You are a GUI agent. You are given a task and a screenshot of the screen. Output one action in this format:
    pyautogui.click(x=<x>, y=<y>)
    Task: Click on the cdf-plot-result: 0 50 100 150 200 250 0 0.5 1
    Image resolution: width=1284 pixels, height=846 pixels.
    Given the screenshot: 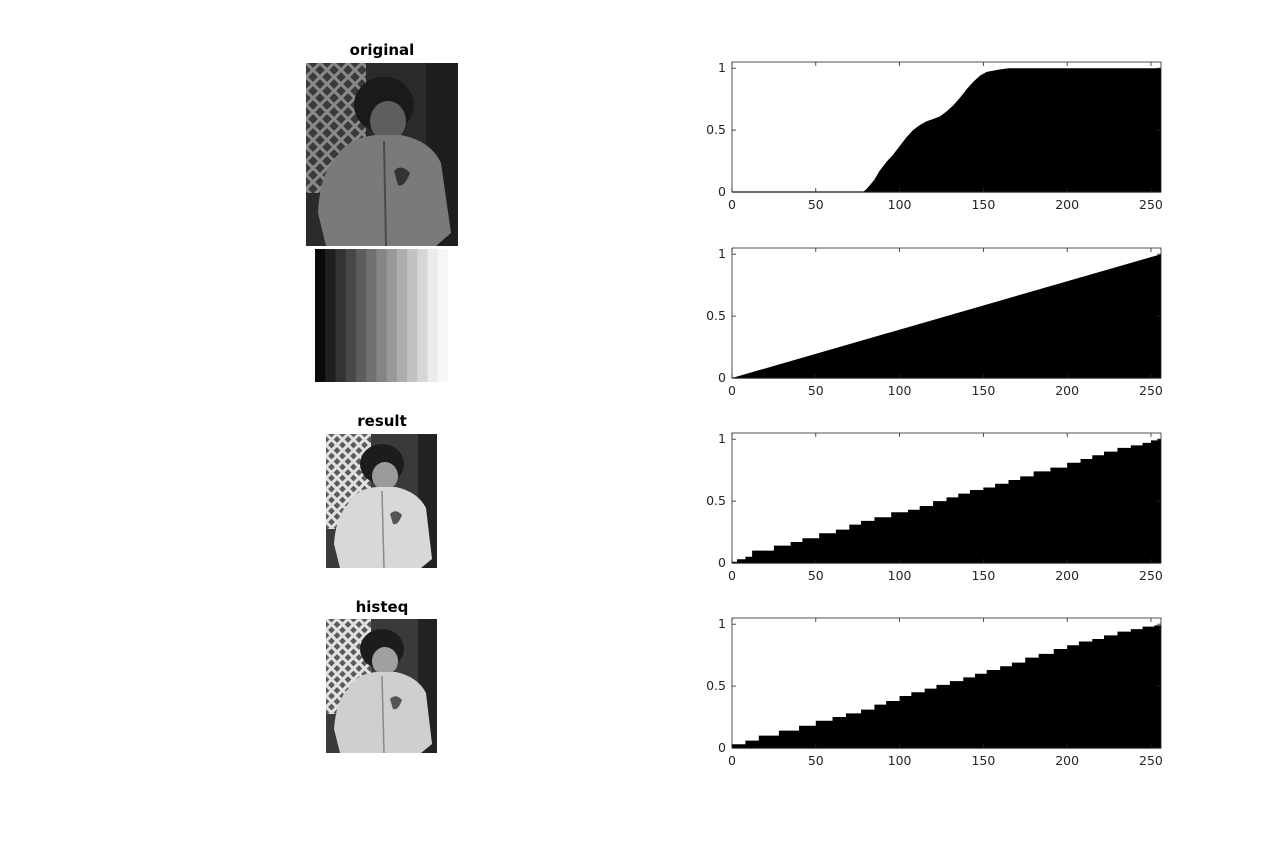 What is the action you would take?
    pyautogui.click(x=934, y=507)
    